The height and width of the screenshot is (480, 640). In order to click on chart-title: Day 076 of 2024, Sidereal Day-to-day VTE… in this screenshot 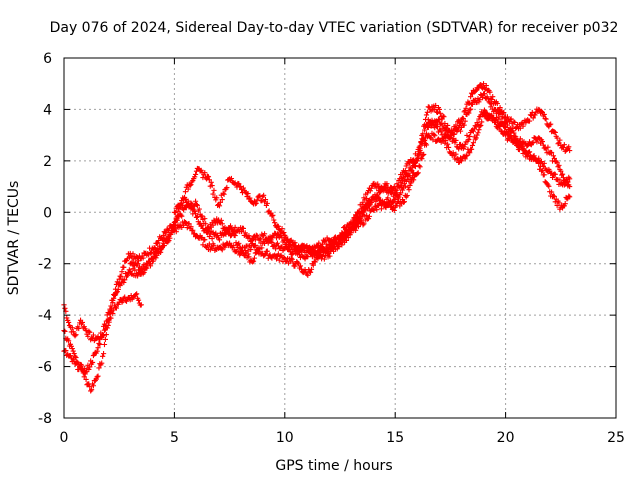, I will do `click(334, 28)`.